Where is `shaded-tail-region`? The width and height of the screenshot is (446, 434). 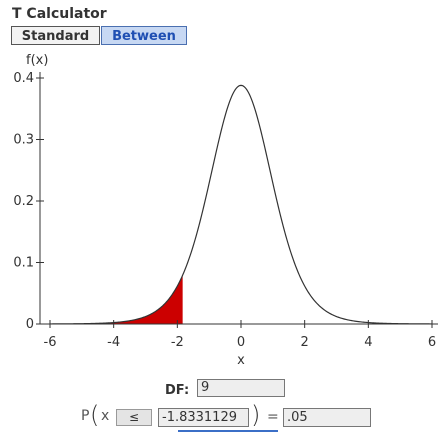 shaded-tail-region is located at coordinates (116, 299).